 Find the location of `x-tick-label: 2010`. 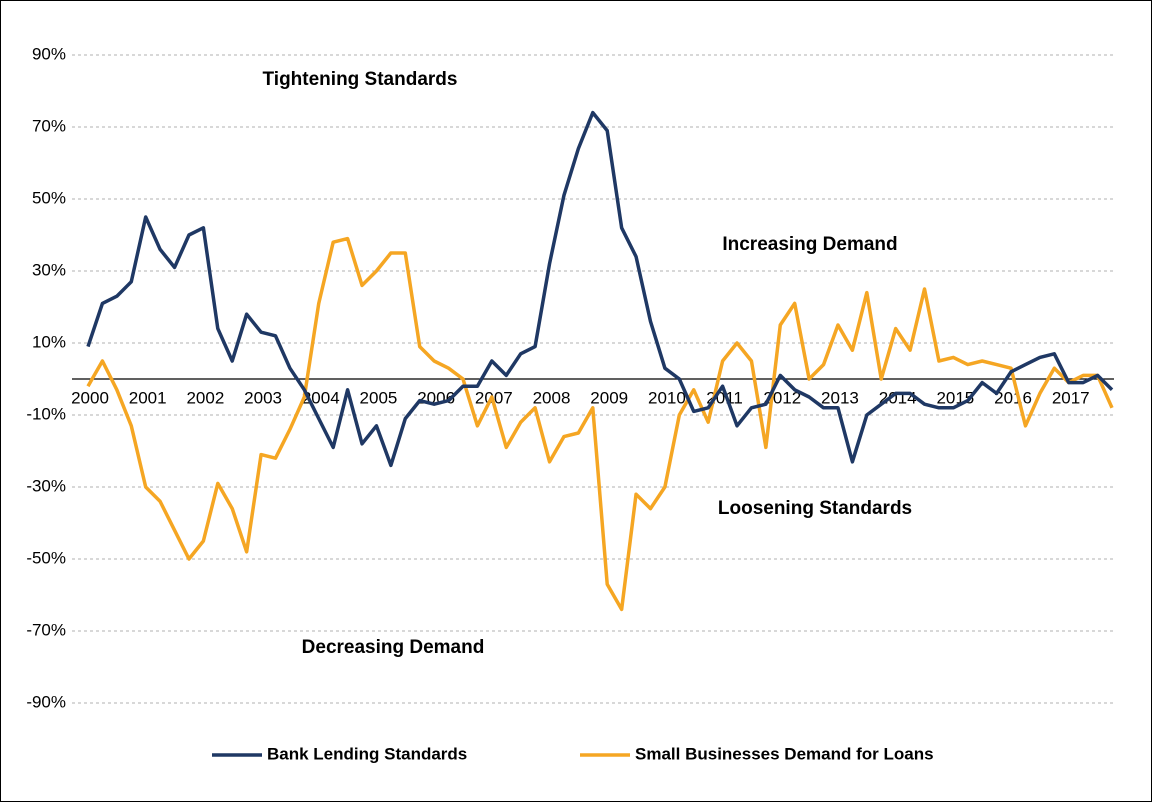

x-tick-label: 2010 is located at coordinates (667, 397).